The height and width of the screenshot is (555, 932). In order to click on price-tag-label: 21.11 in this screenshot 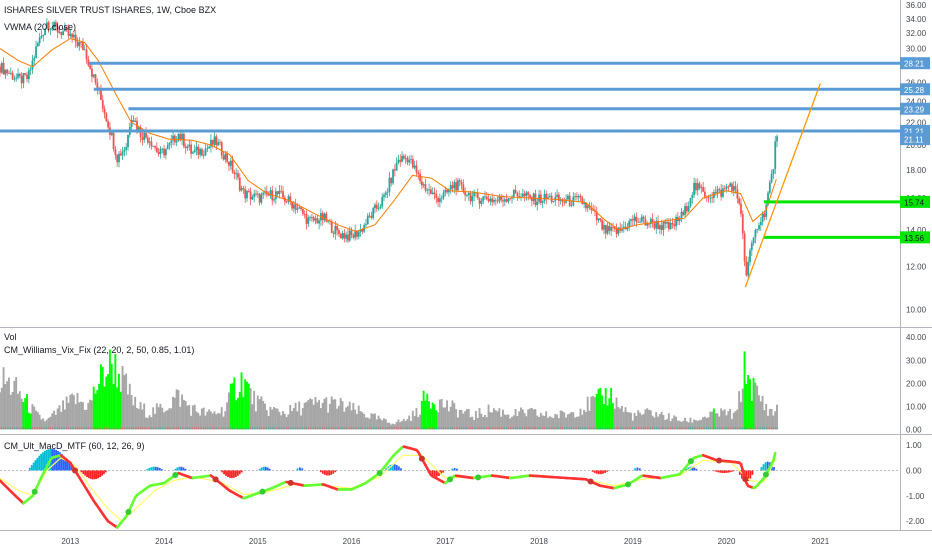, I will do `click(914, 140)`.